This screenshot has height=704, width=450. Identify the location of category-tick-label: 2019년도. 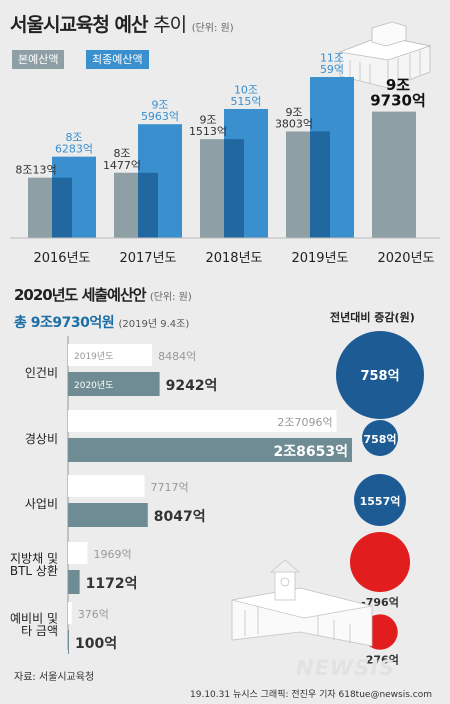
(319, 258).